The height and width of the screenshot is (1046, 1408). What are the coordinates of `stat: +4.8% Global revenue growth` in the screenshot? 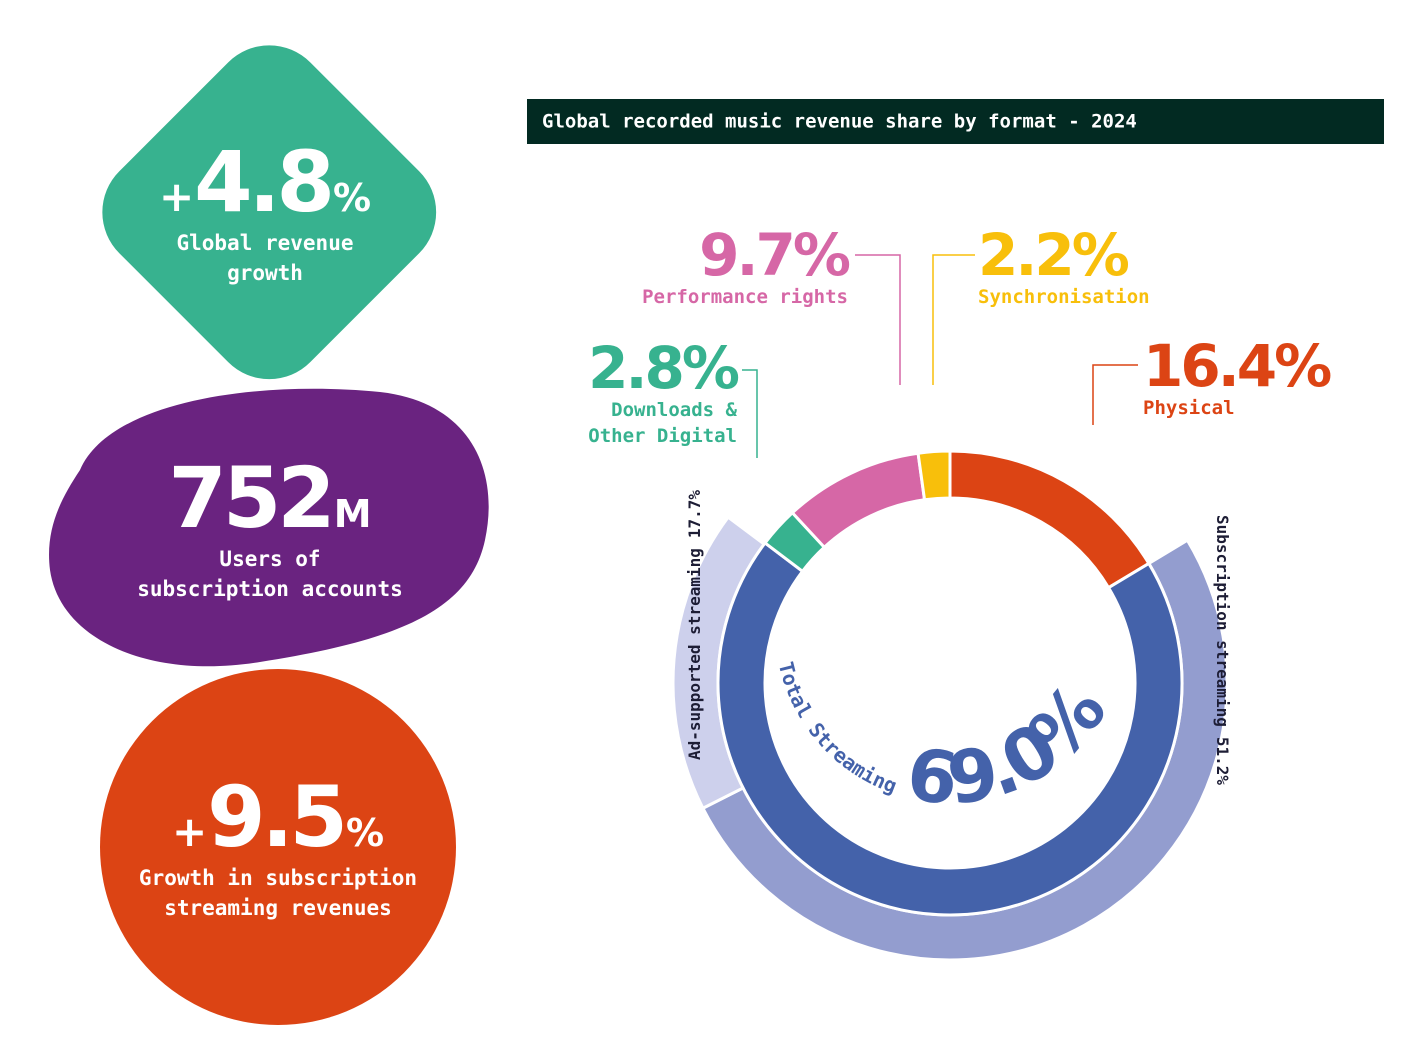 It's located at (265, 214).